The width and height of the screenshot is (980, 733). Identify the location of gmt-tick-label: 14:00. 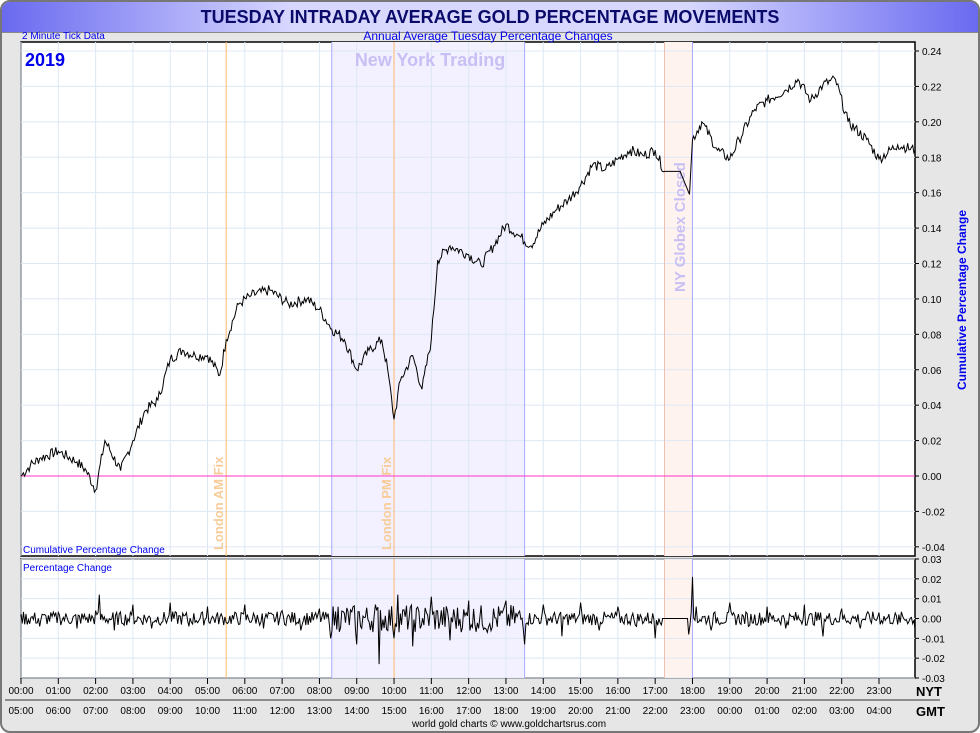
(356, 711).